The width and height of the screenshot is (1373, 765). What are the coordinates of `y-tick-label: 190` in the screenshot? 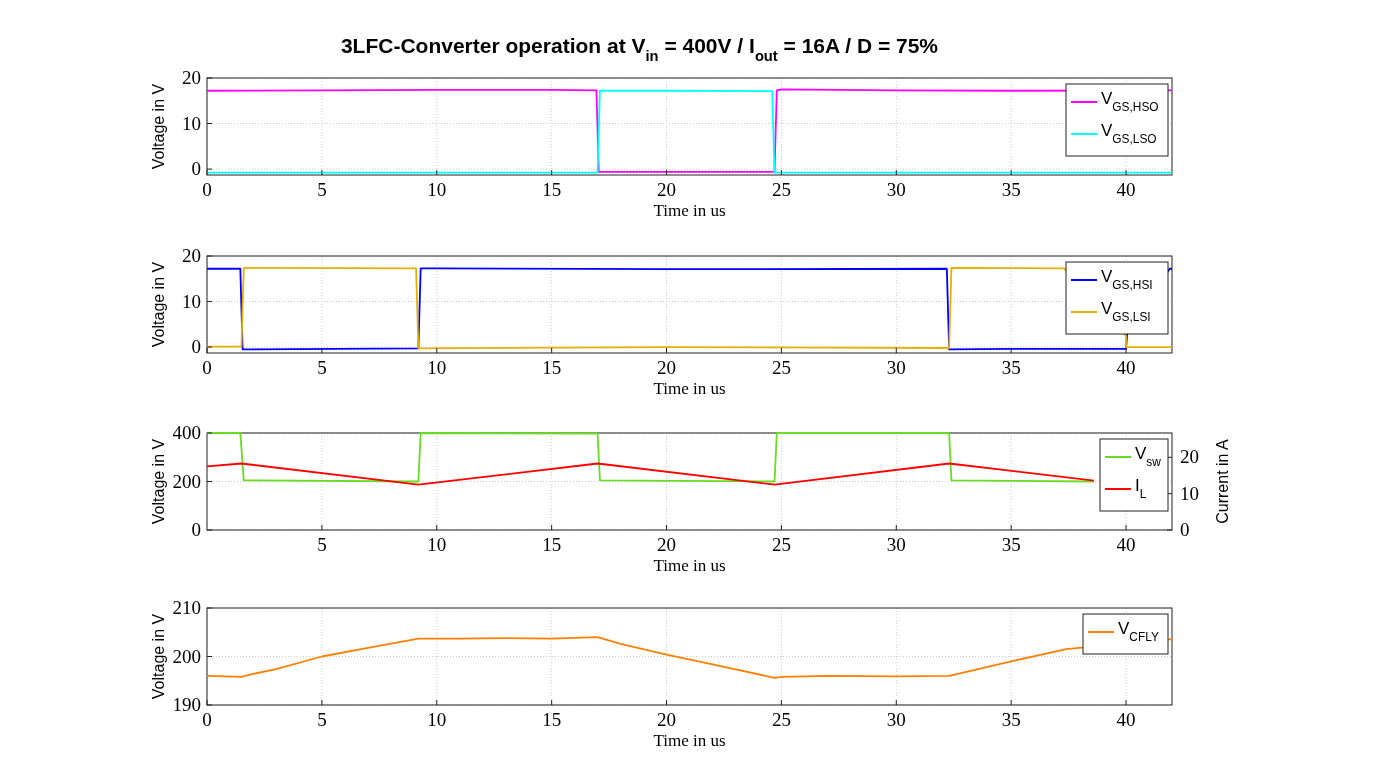 It's located at (186, 704).